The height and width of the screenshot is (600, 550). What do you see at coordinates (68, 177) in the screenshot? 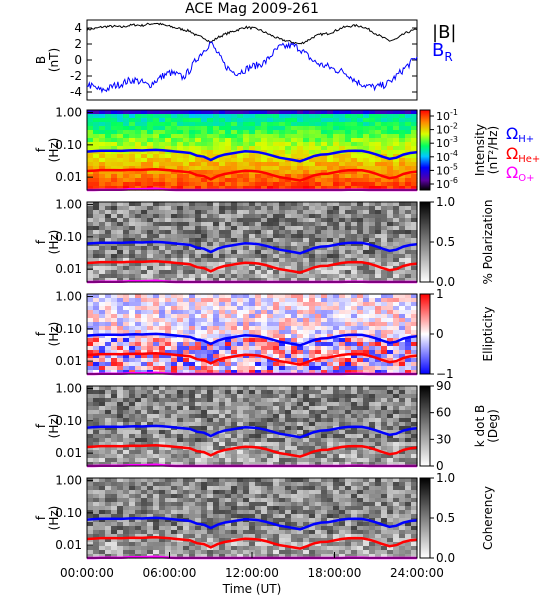
I see `freq-tick-label: 0.01` at bounding box center [68, 177].